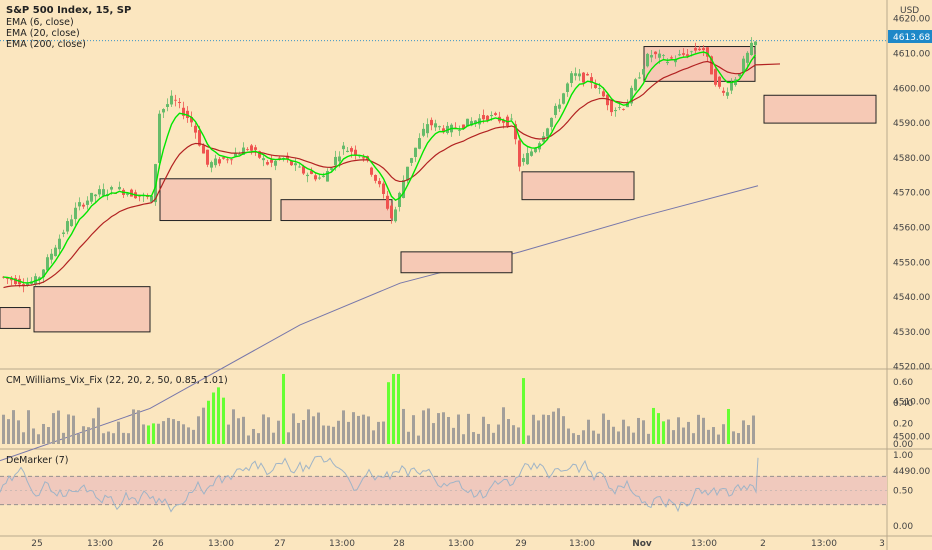 The image size is (932, 550). What do you see at coordinates (378, 408) in the screenshot?
I see `vix-panel` at bounding box center [378, 408].